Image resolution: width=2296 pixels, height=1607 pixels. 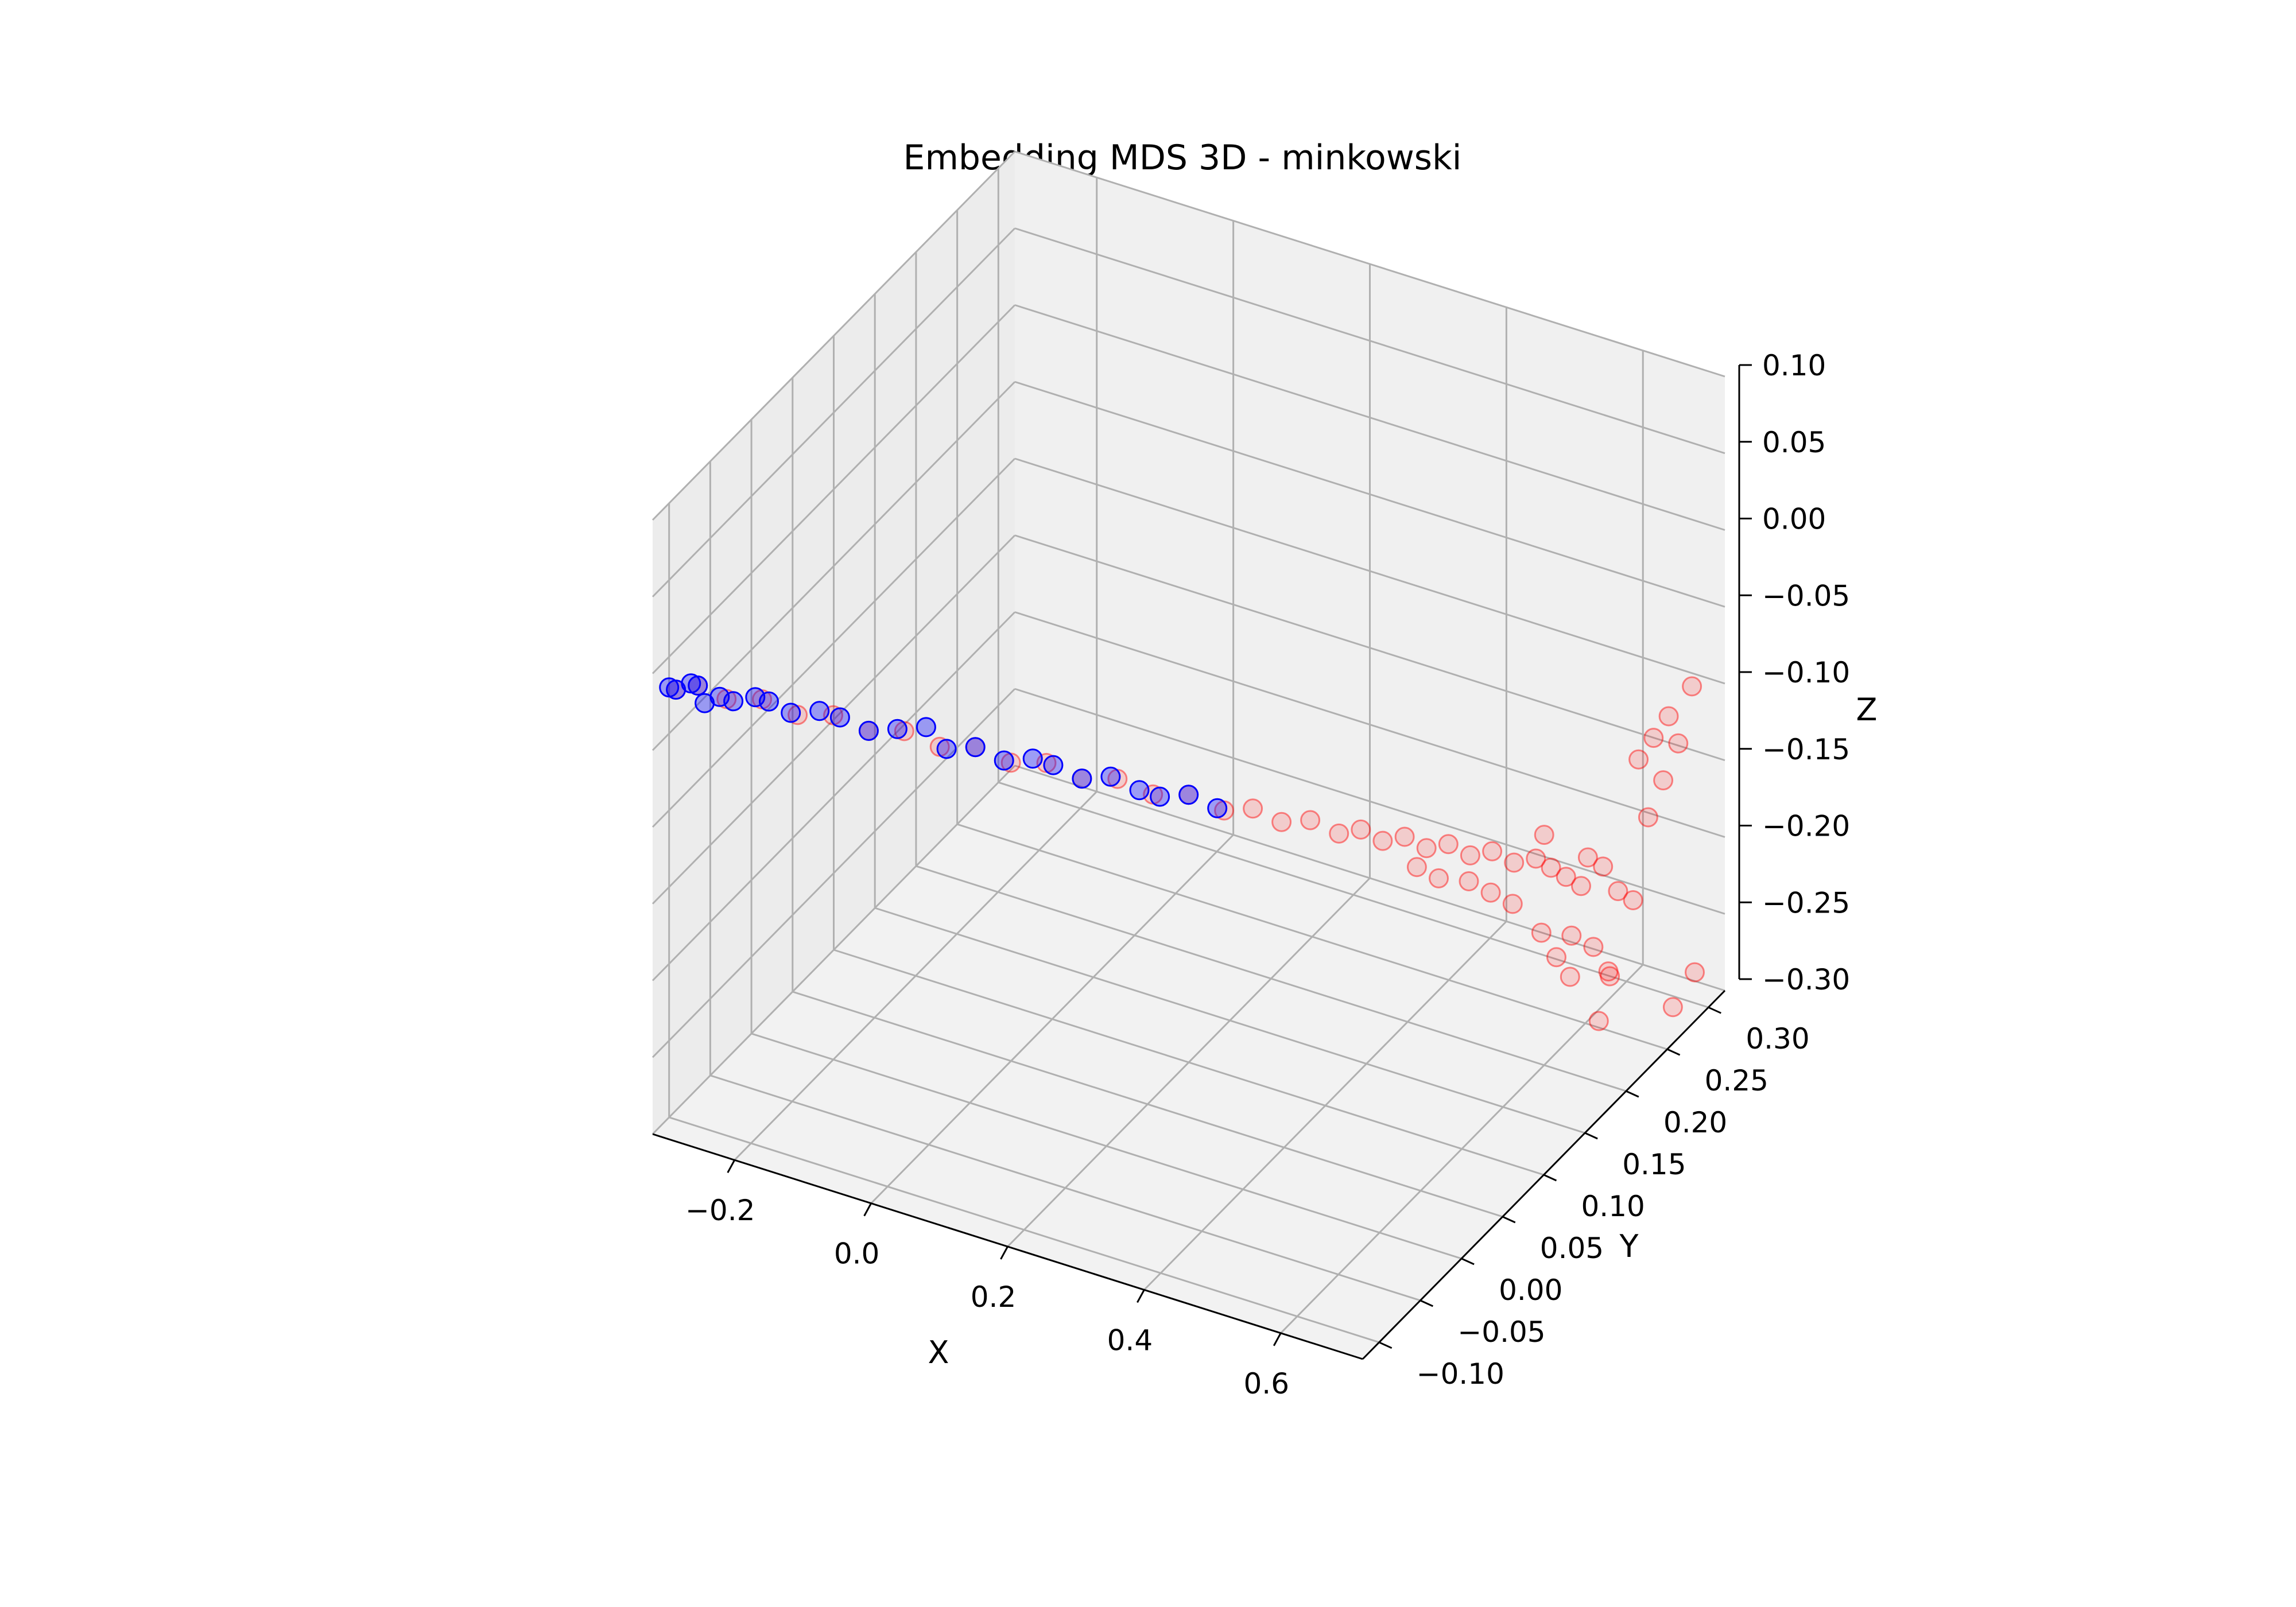 What do you see at coordinates (1867, 710) in the screenshot?
I see `z-axis-label: Z` at bounding box center [1867, 710].